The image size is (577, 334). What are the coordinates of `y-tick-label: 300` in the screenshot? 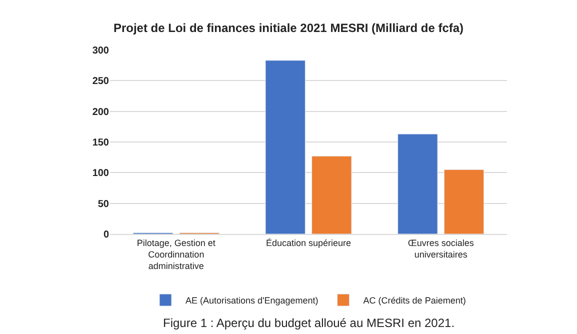 It's located at (101, 51).